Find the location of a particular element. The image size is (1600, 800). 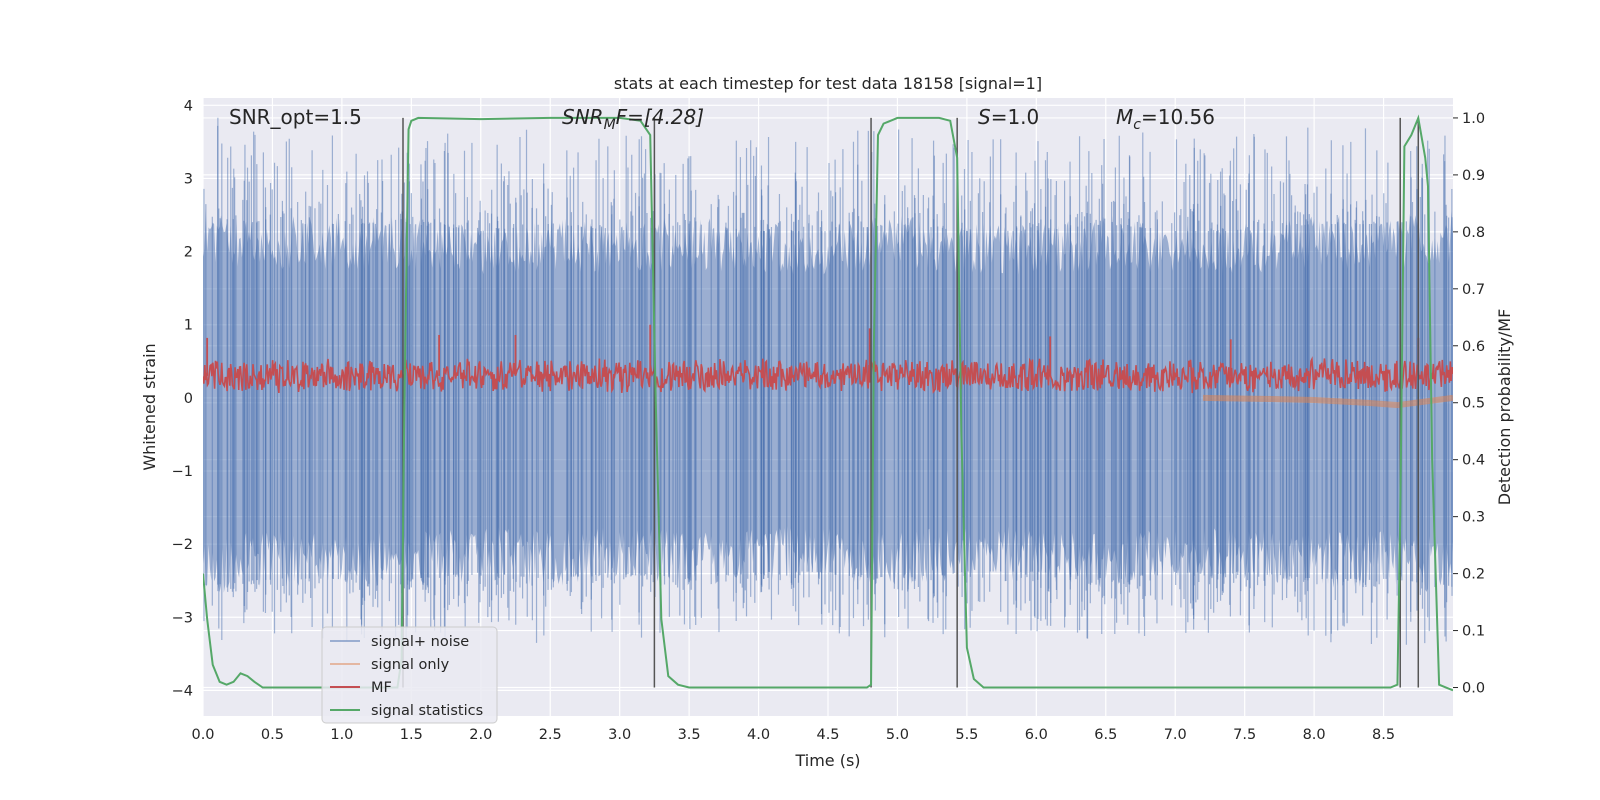

y-tick-label: 2 is located at coordinates (188, 253).